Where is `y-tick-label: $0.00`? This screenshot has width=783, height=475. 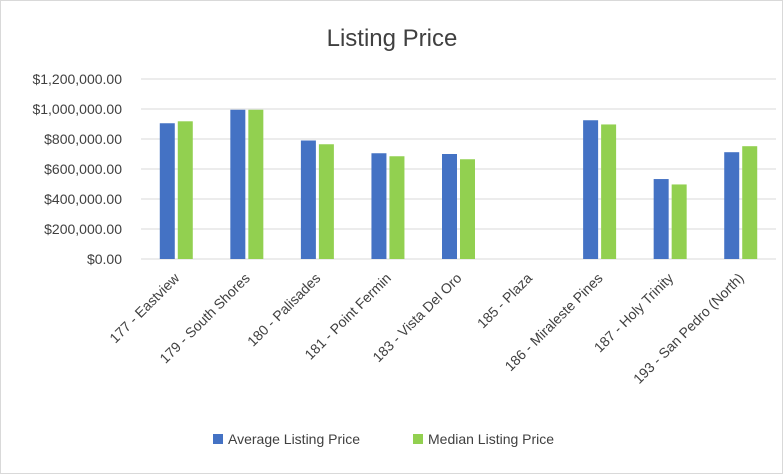
y-tick-label: $0.00 is located at coordinates (104, 259).